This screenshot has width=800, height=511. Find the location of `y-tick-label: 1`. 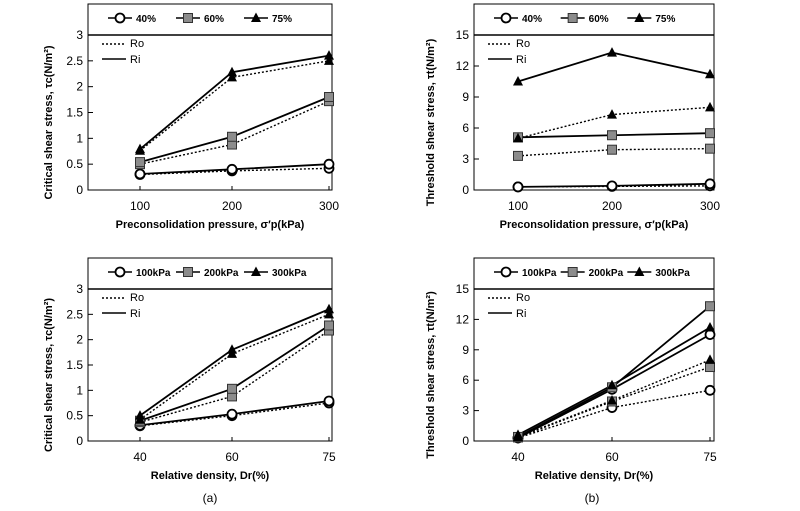

y-tick-label: 1 is located at coordinates (79, 390).